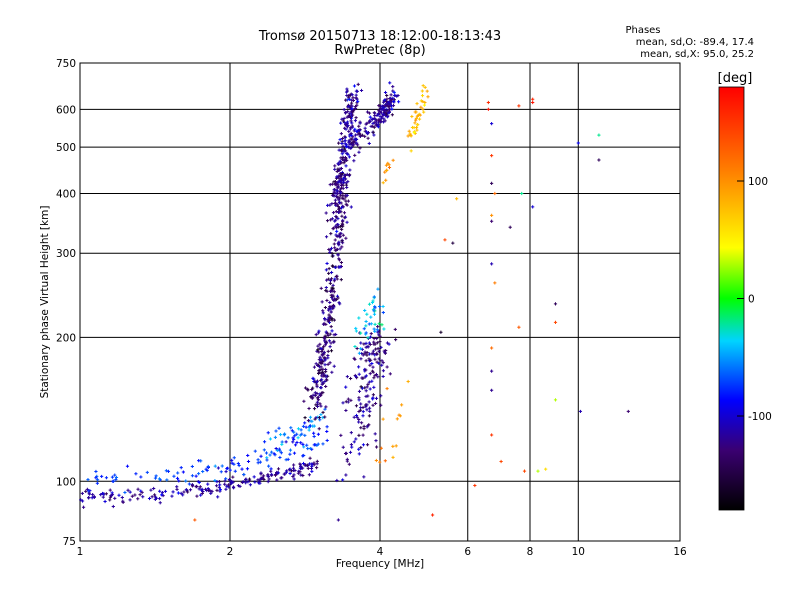 This screenshot has width=800, height=600. What do you see at coordinates (66, 482) in the screenshot?
I see `y-tick-label: 100` at bounding box center [66, 482].